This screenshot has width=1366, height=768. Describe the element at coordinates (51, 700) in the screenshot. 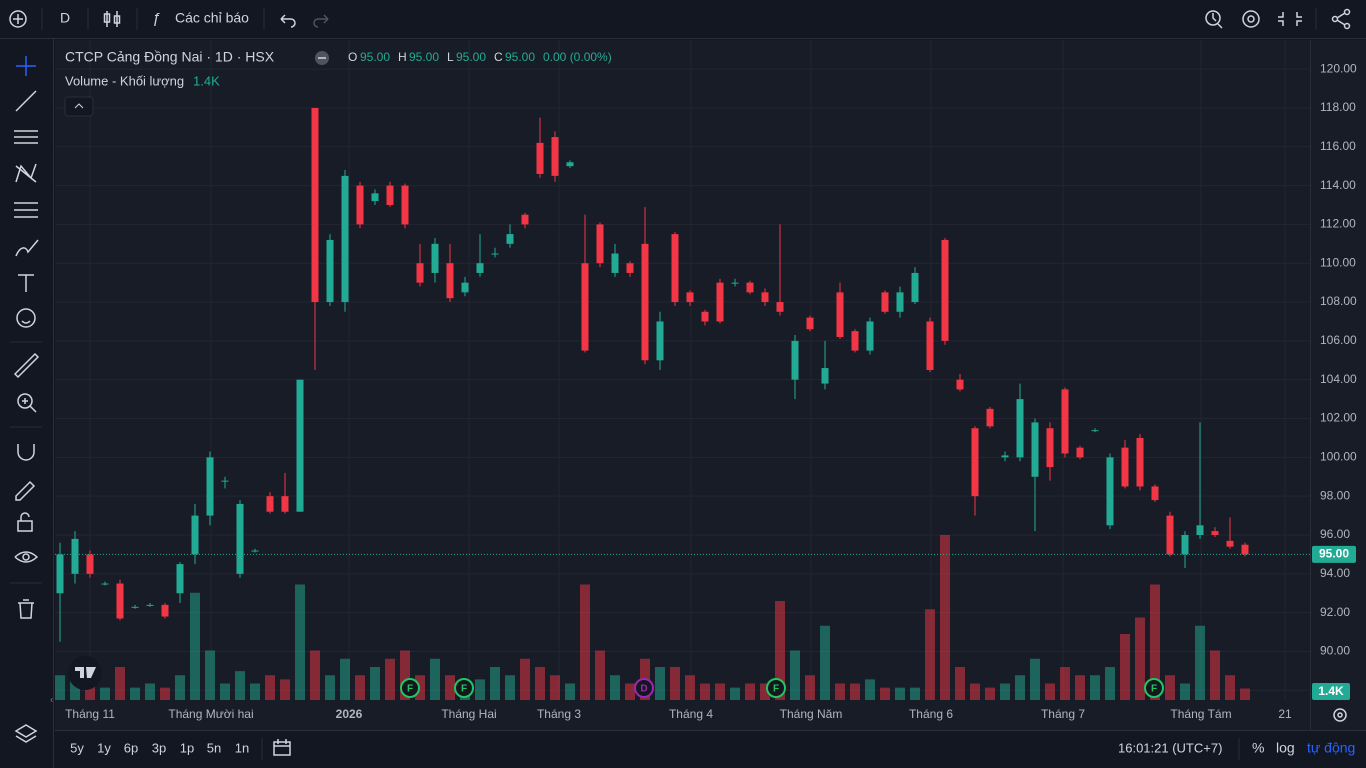

I see `collapse-arrow: ‹` at that location.